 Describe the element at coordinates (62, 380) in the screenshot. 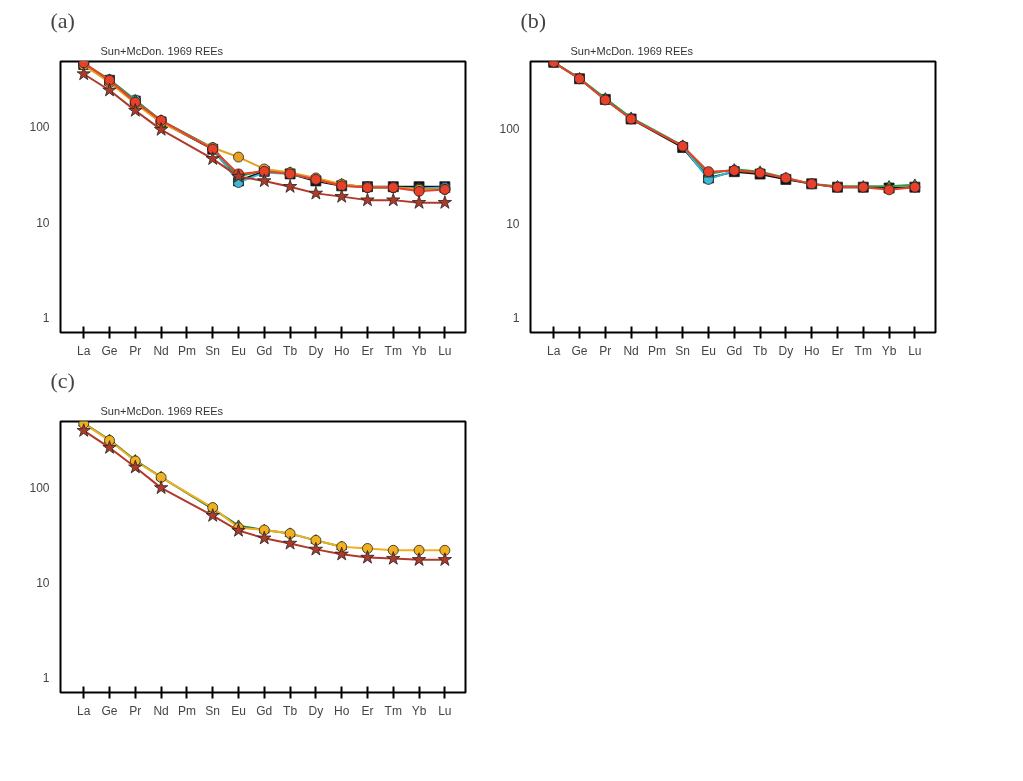

I see `chart-title: (c)` at that location.